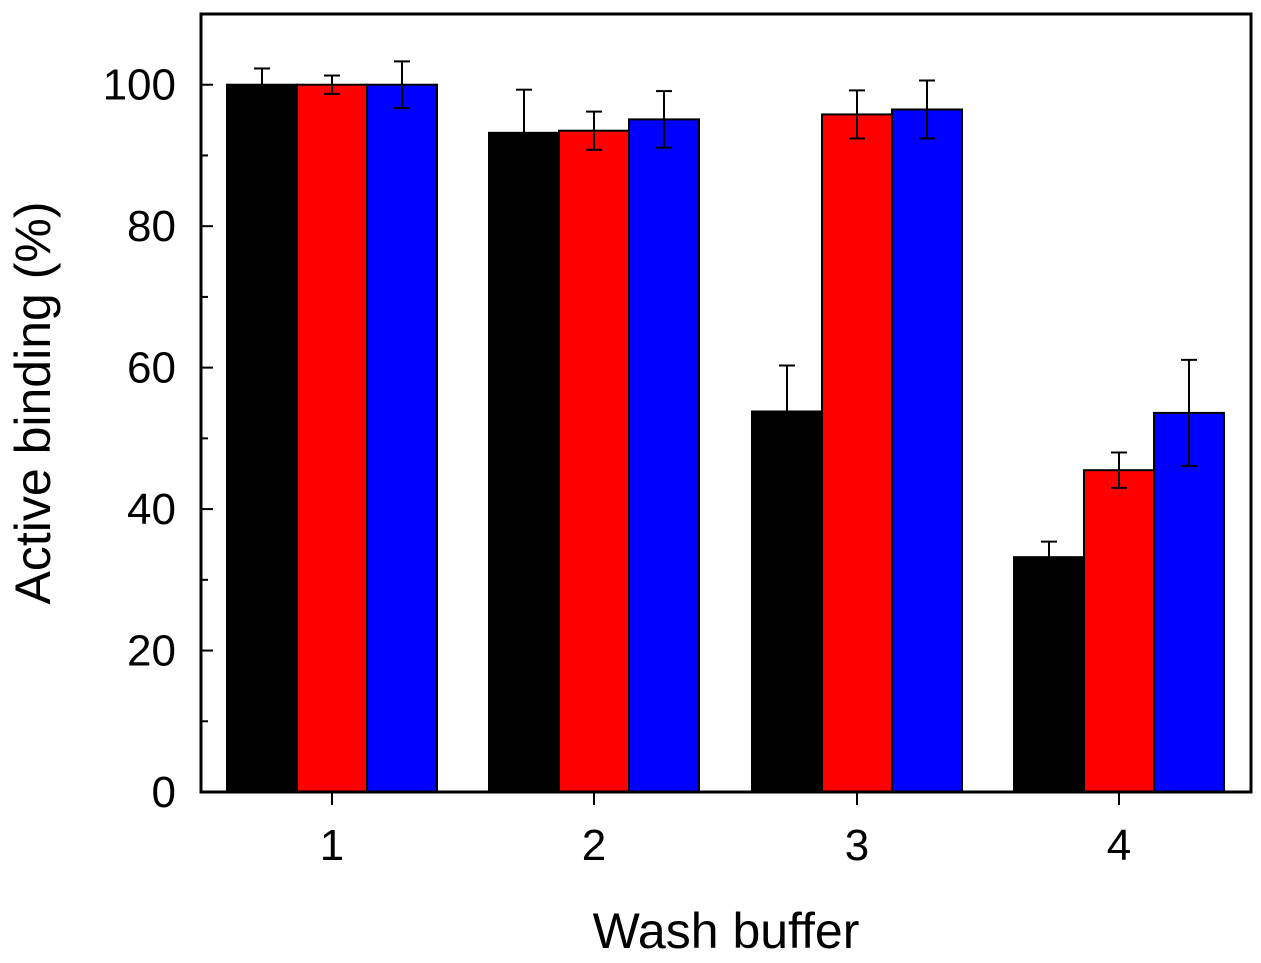  What do you see at coordinates (158, 415) in the screenshot?
I see `y-axis: 0 20 40 60 80 100` at bounding box center [158, 415].